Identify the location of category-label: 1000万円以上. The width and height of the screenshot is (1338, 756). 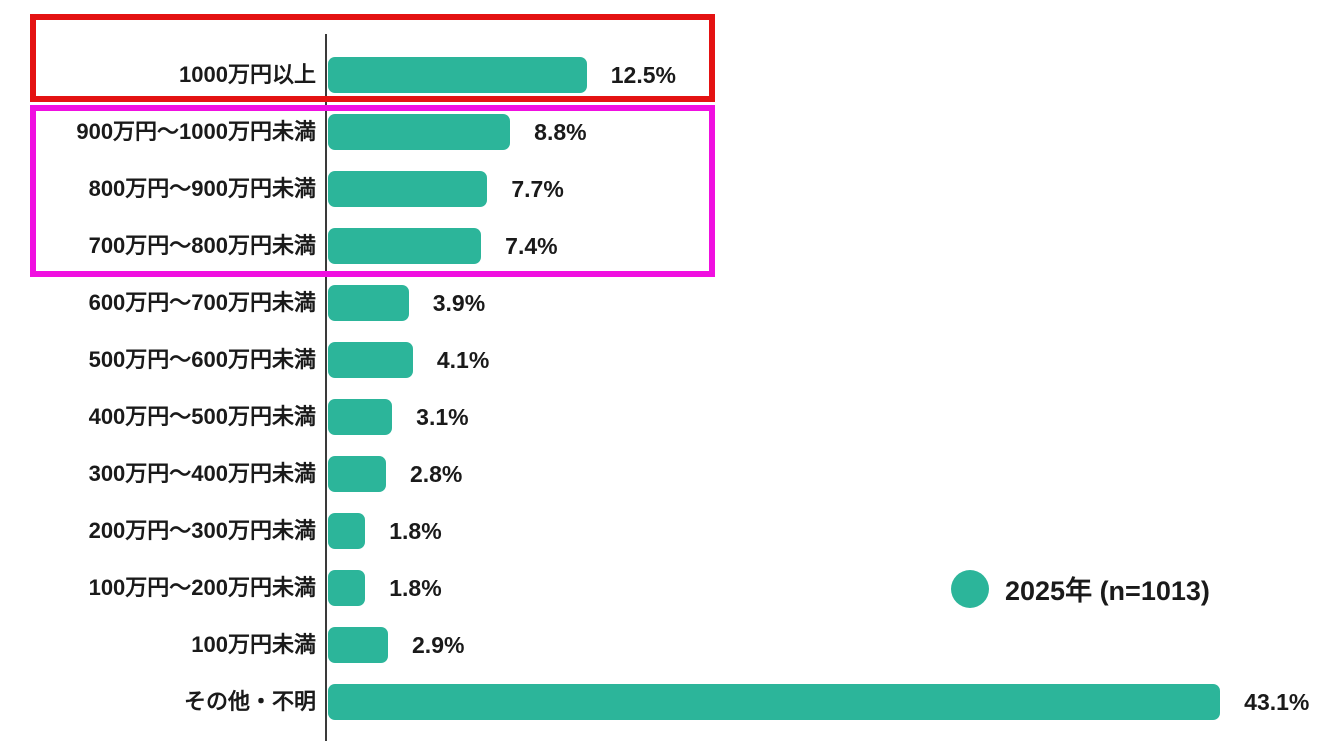
(247, 75).